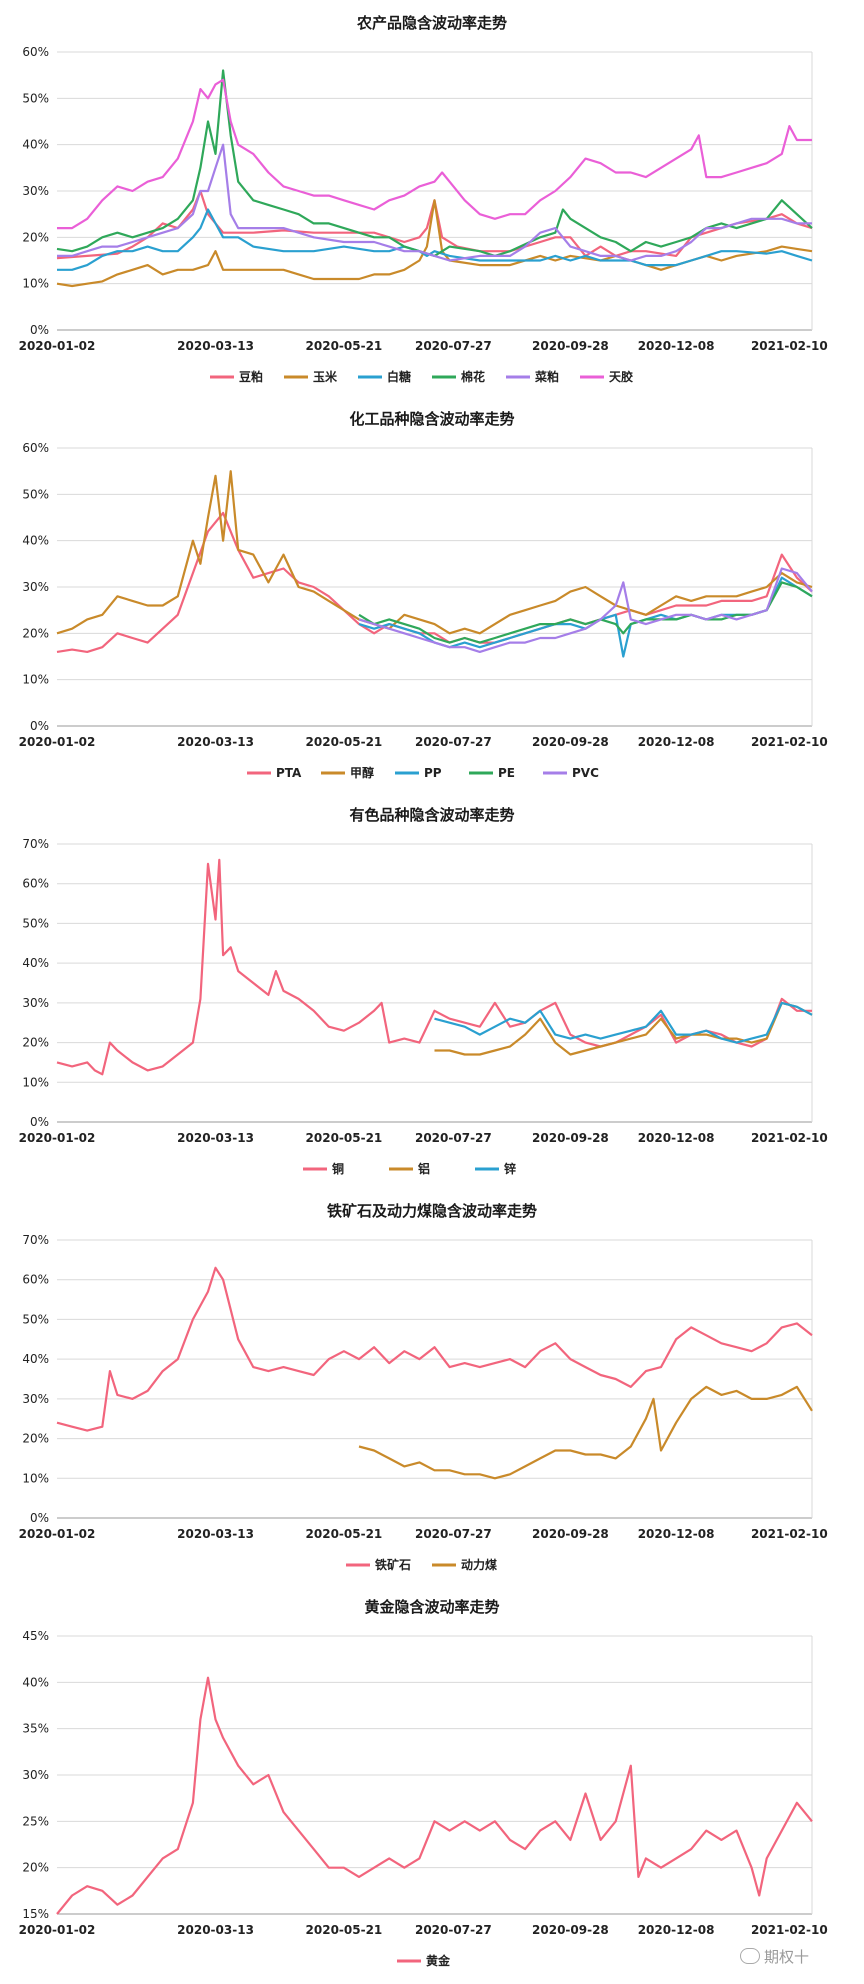 The width and height of the screenshot is (864, 1984). I want to click on y-tick-label: 45%, so click(35, 1636).